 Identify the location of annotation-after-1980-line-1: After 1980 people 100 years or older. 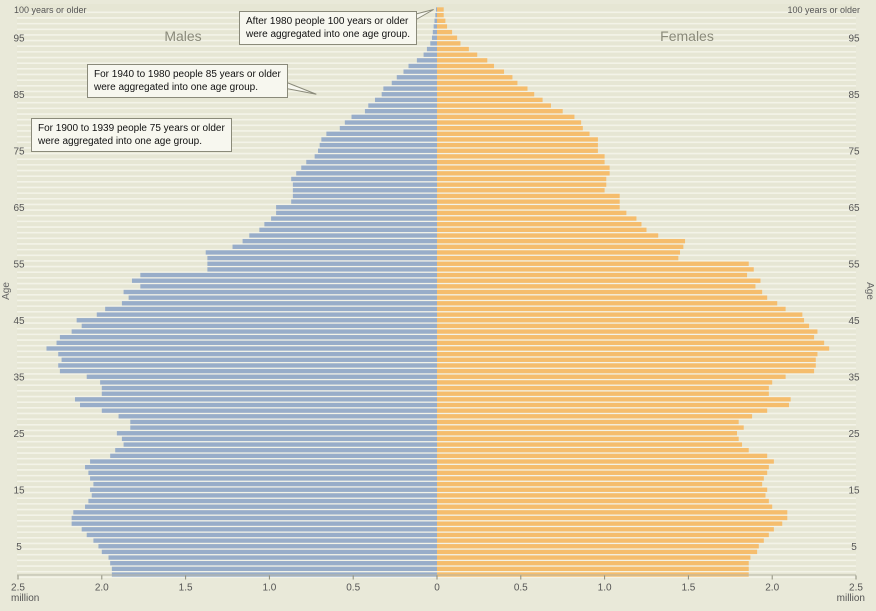
(327, 21).